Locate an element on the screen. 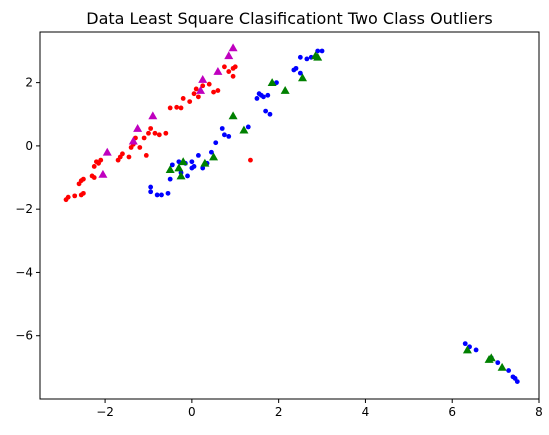 The image size is (549, 435). x-tick-label: 0 is located at coordinates (192, 412).